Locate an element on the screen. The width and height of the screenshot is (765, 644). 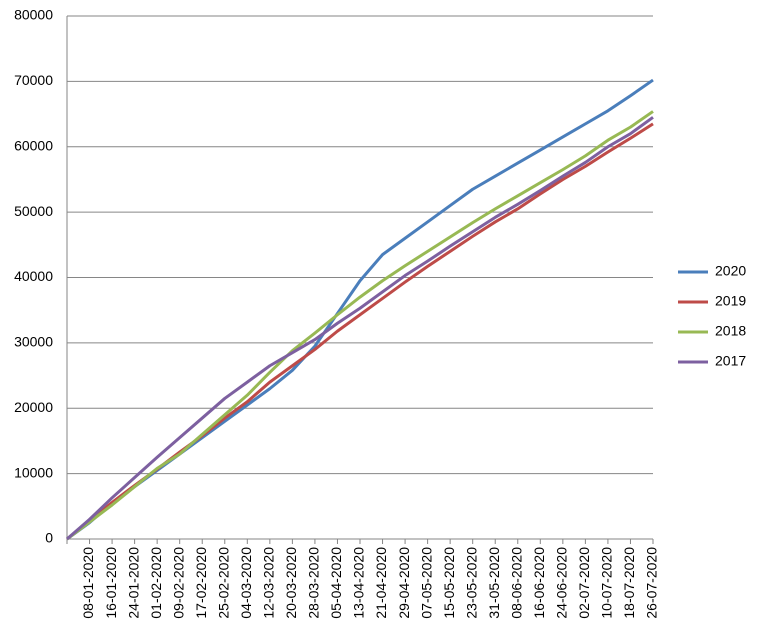
y-tick-label: 40000 is located at coordinates (33, 276).